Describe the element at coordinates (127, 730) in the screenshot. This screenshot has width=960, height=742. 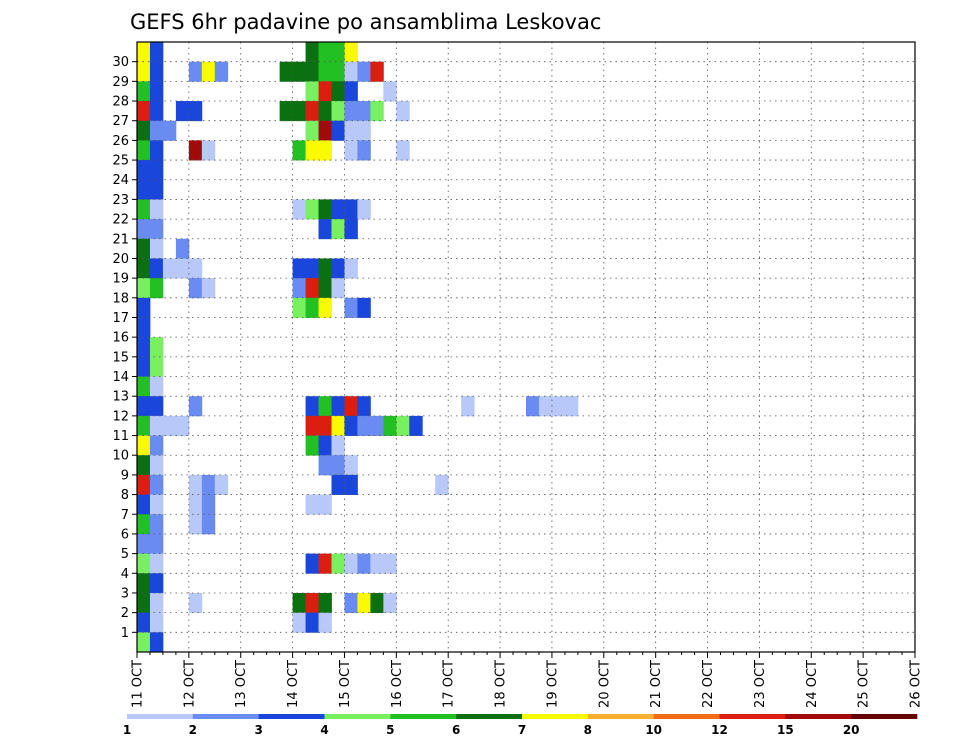
I see `colorbar-label: 1` at that location.